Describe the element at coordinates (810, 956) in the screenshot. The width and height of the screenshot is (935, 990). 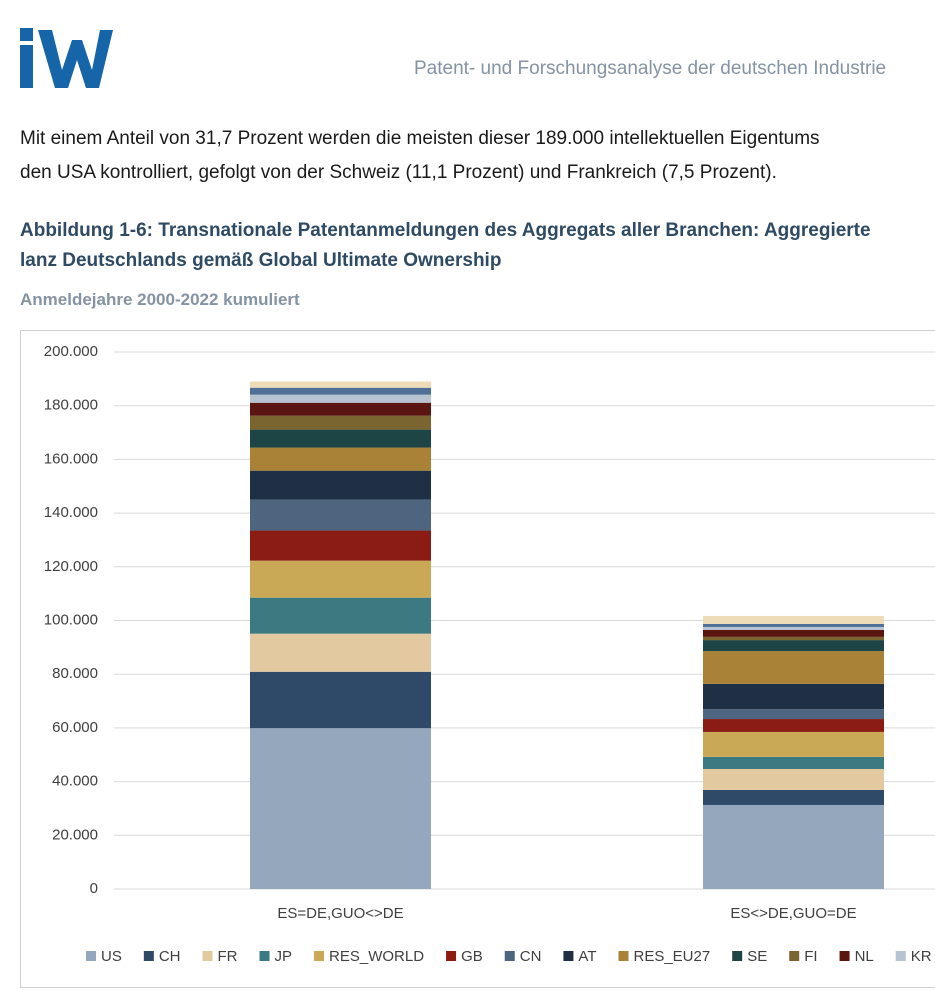
I see `legend-label: FI` at that location.